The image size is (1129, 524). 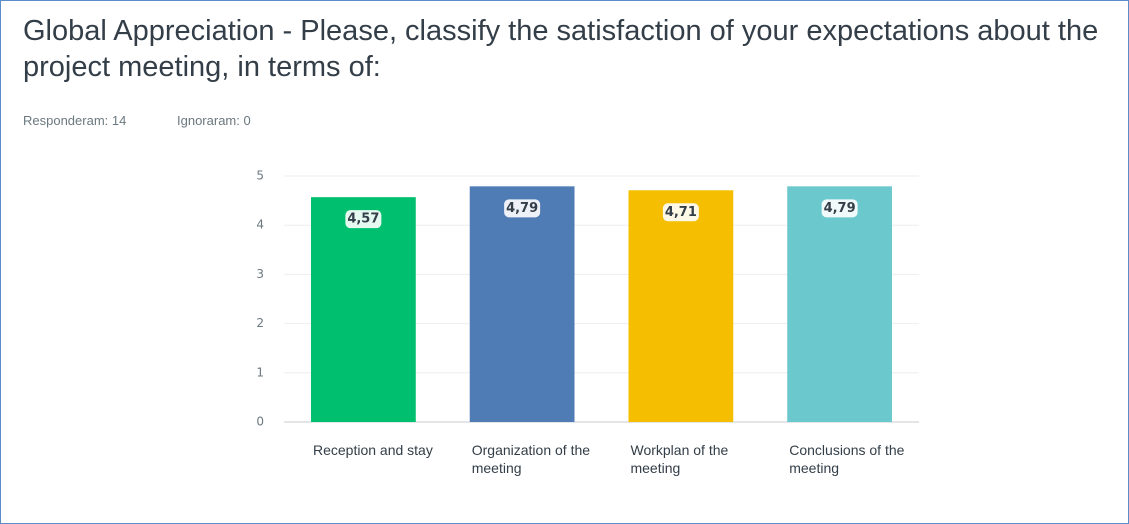 What do you see at coordinates (260, 274) in the screenshot?
I see `y-tick-label: 3` at bounding box center [260, 274].